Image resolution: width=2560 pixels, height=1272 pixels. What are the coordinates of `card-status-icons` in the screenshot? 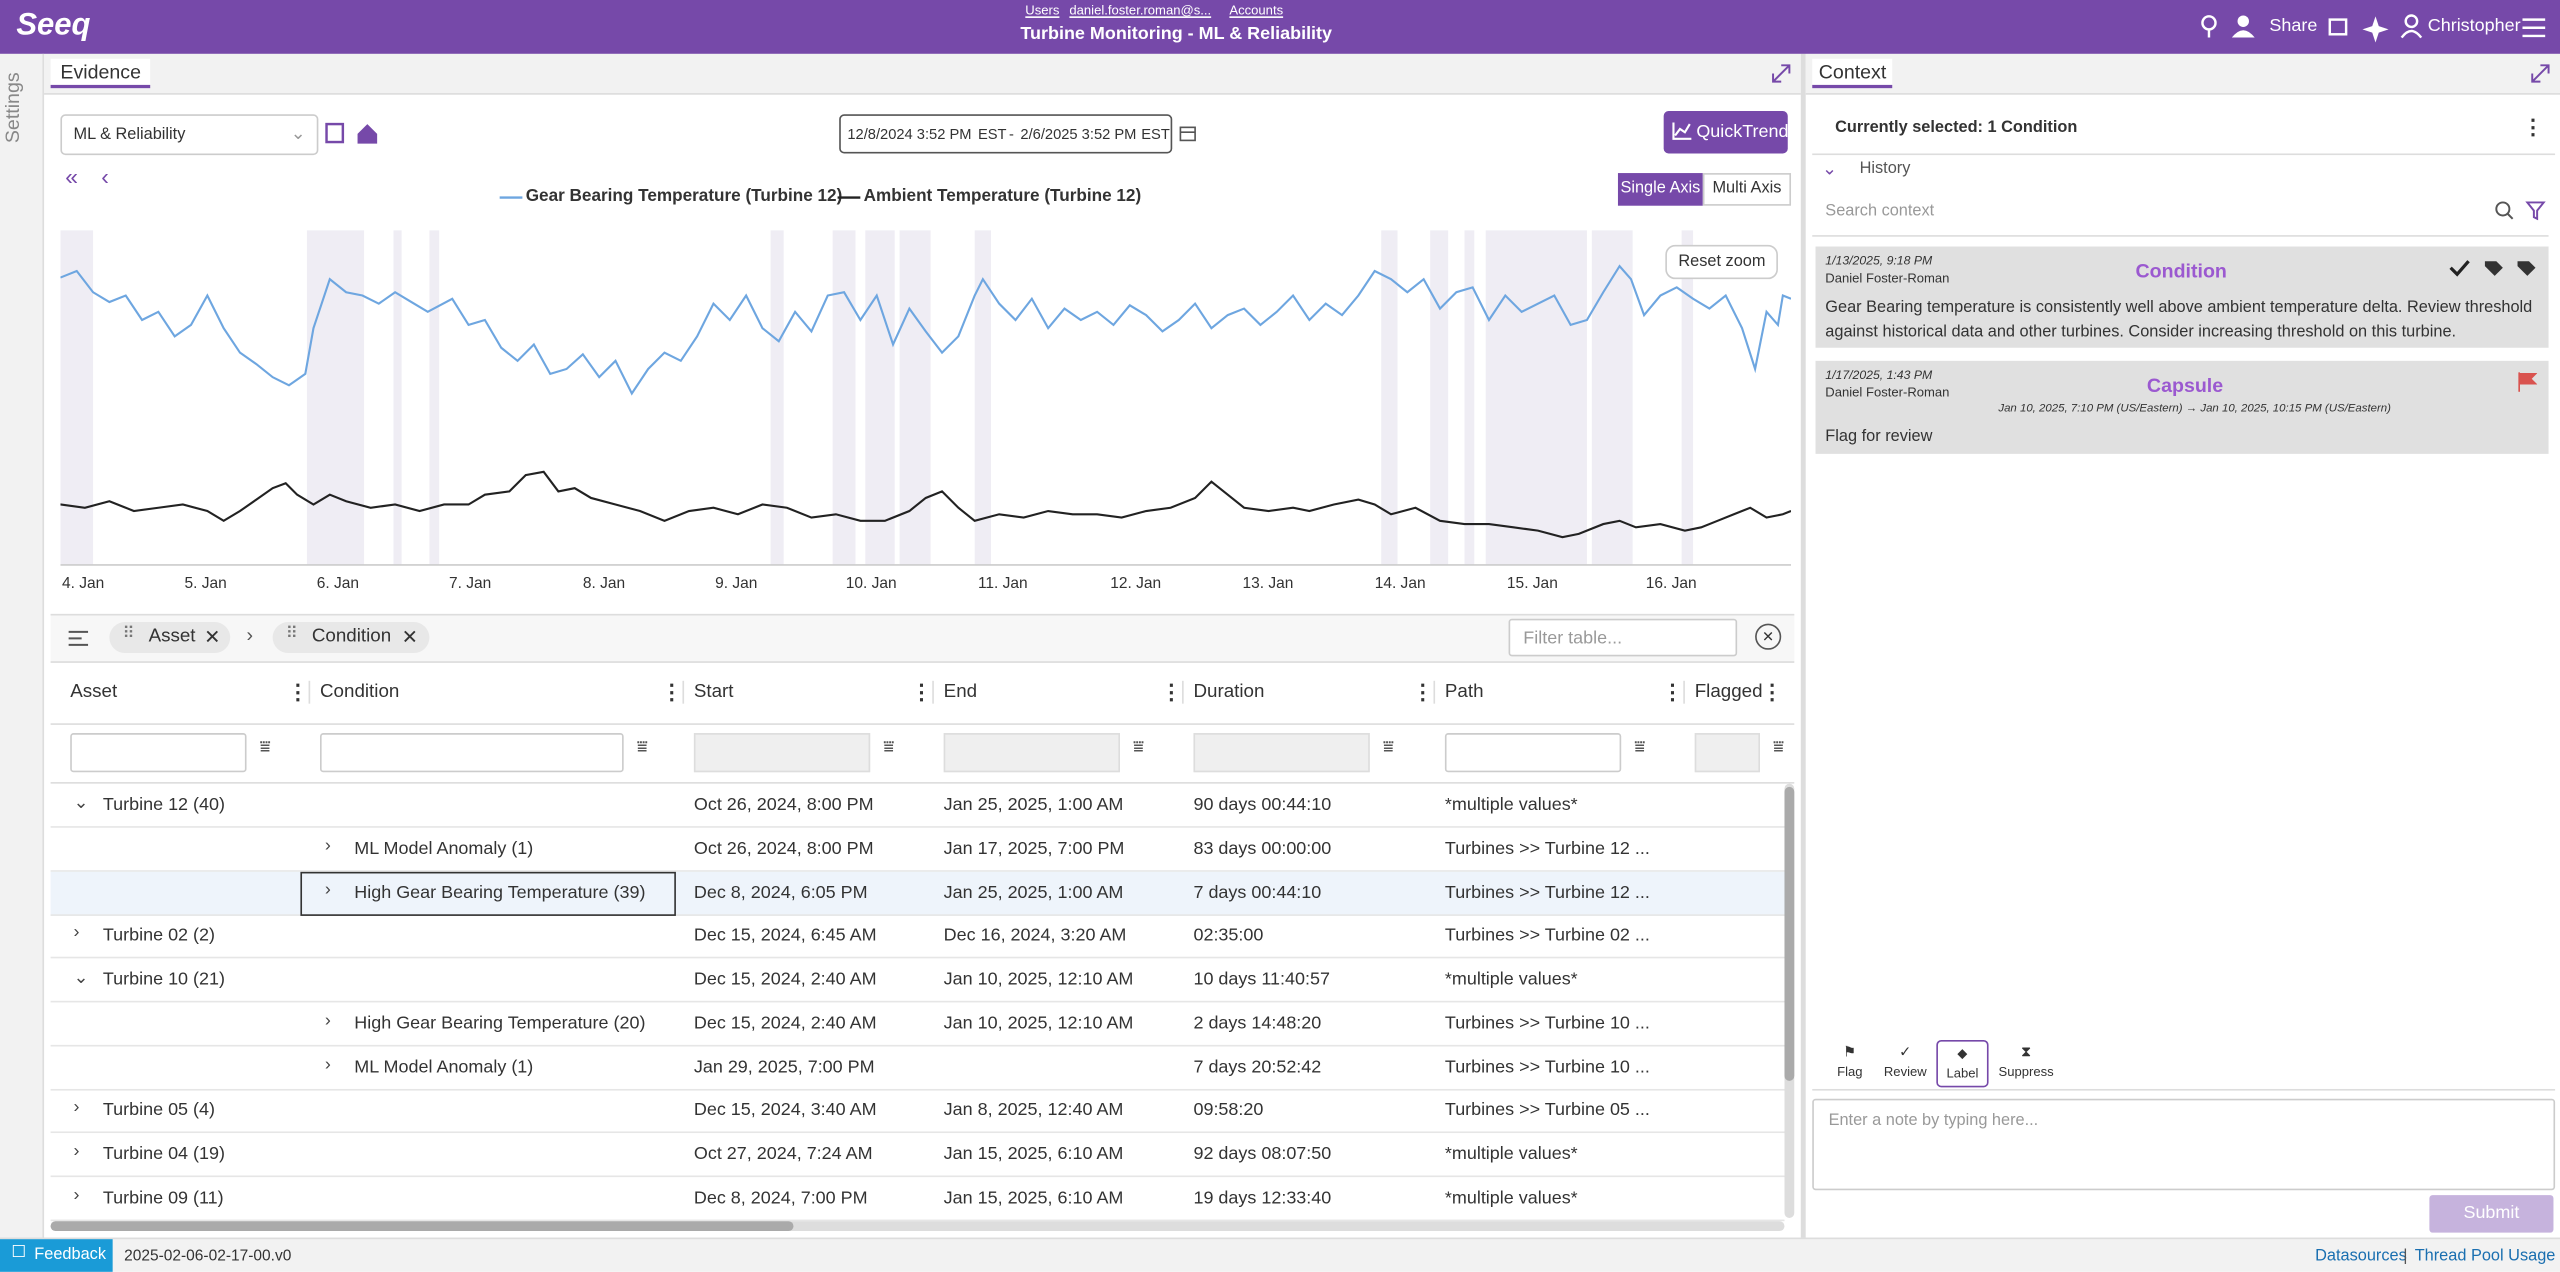 It's located at (2492, 268).